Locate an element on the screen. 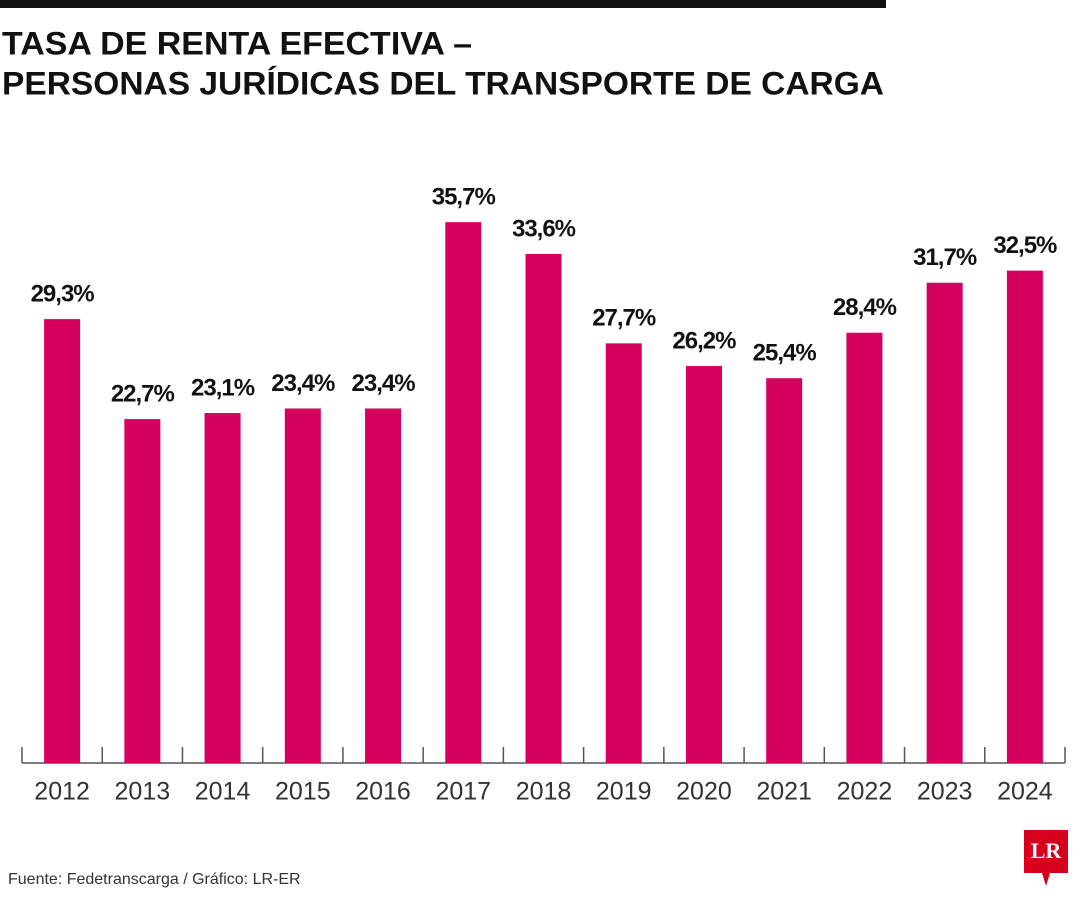 This screenshot has width=1080, height=900. x-tick-label: 2013 is located at coordinates (143, 792).